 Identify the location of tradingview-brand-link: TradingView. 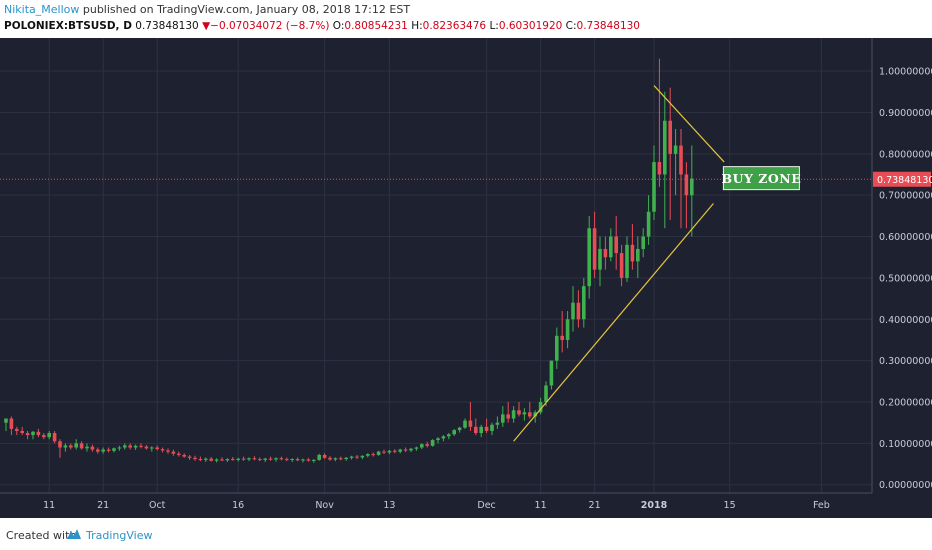
(119, 535).